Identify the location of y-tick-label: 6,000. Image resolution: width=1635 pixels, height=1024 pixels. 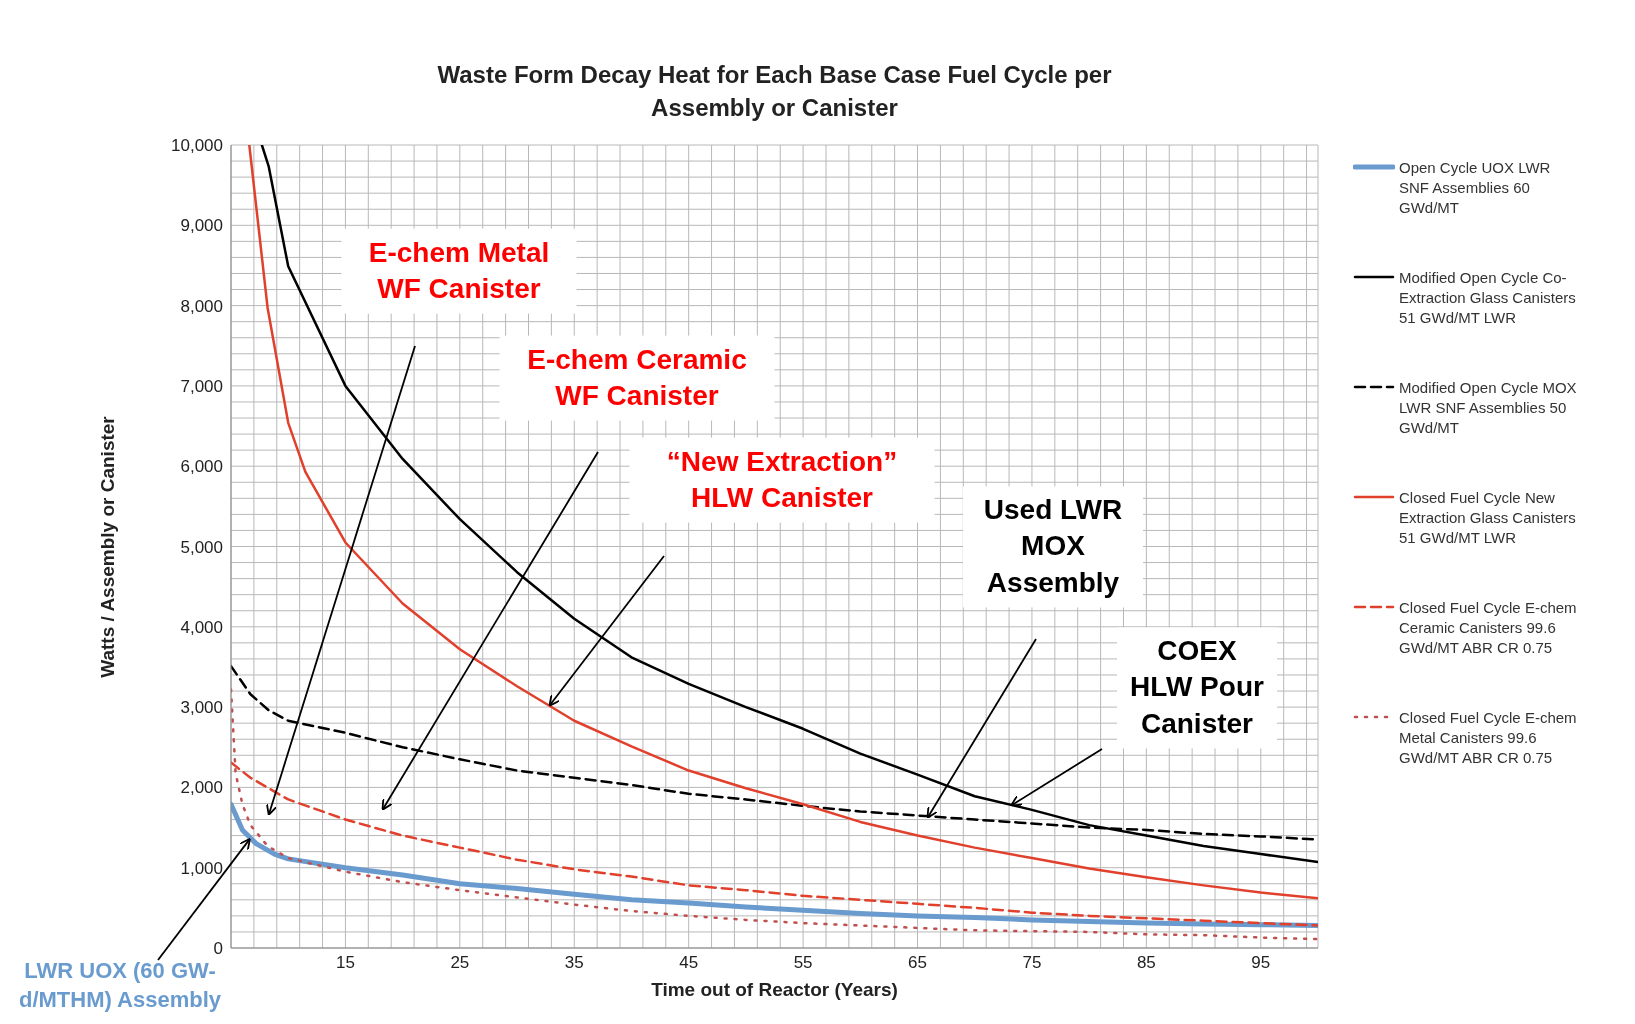
(201, 467).